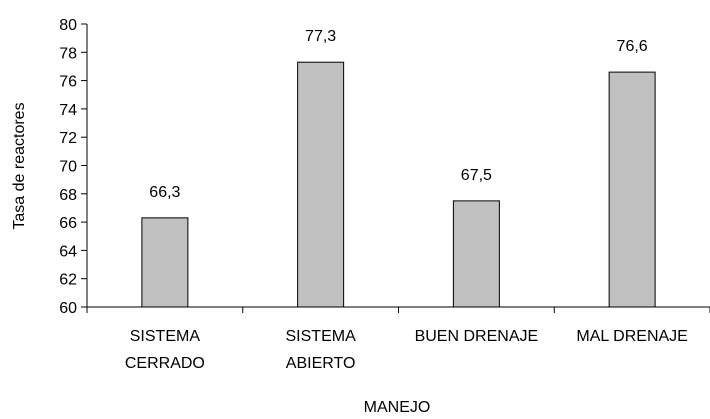 Image resolution: width=710 pixels, height=419 pixels. I want to click on y-tick-label: 78, so click(68, 53).